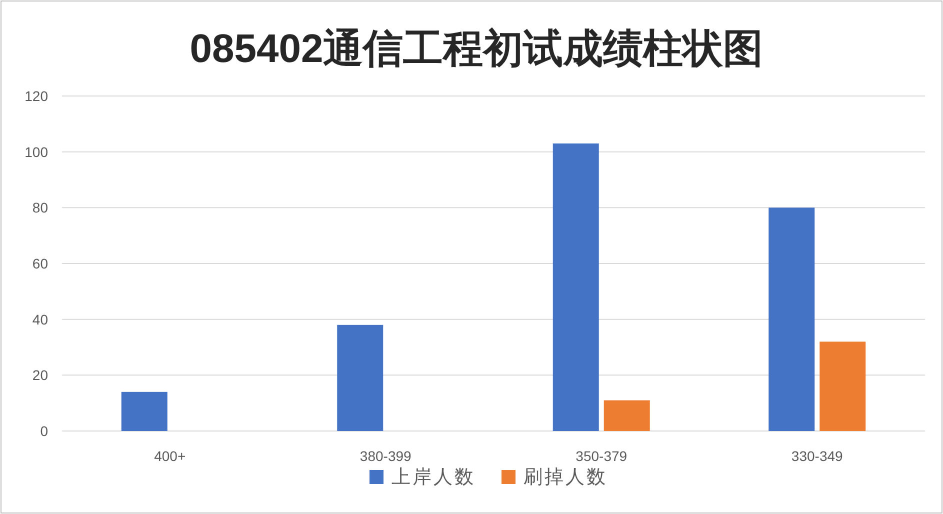 This screenshot has height=514, width=943. Describe the element at coordinates (386, 456) in the screenshot. I see `x-tick-label: 380-399` at that location.